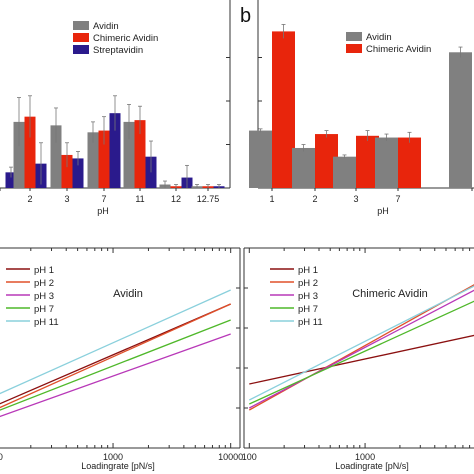 This screenshot has height=474, width=474. Describe the element at coordinates (44, 309) in the screenshot. I see `c-legend-label-3: pH 7` at that location.